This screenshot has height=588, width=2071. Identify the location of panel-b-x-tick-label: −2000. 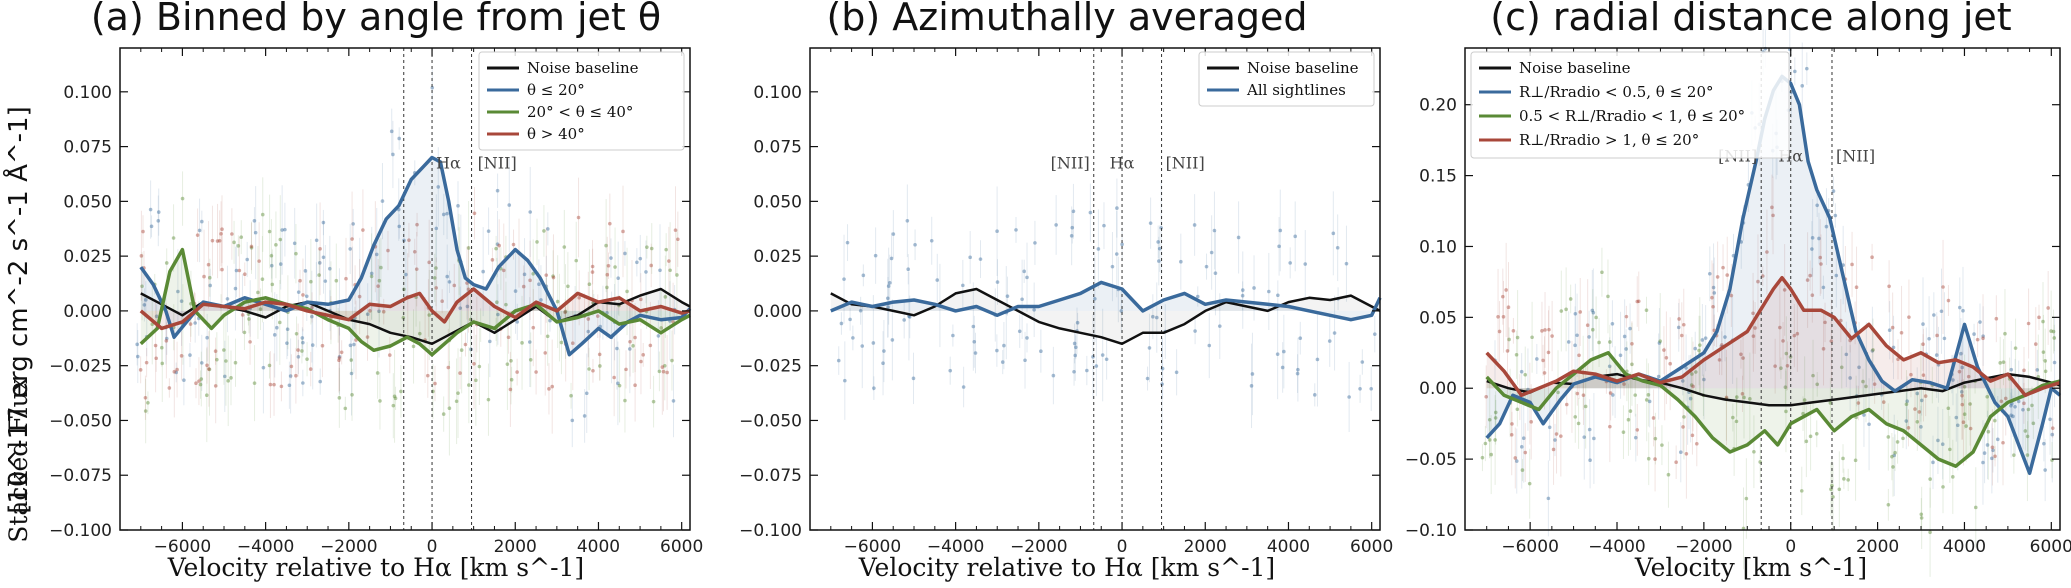
(1039, 547).